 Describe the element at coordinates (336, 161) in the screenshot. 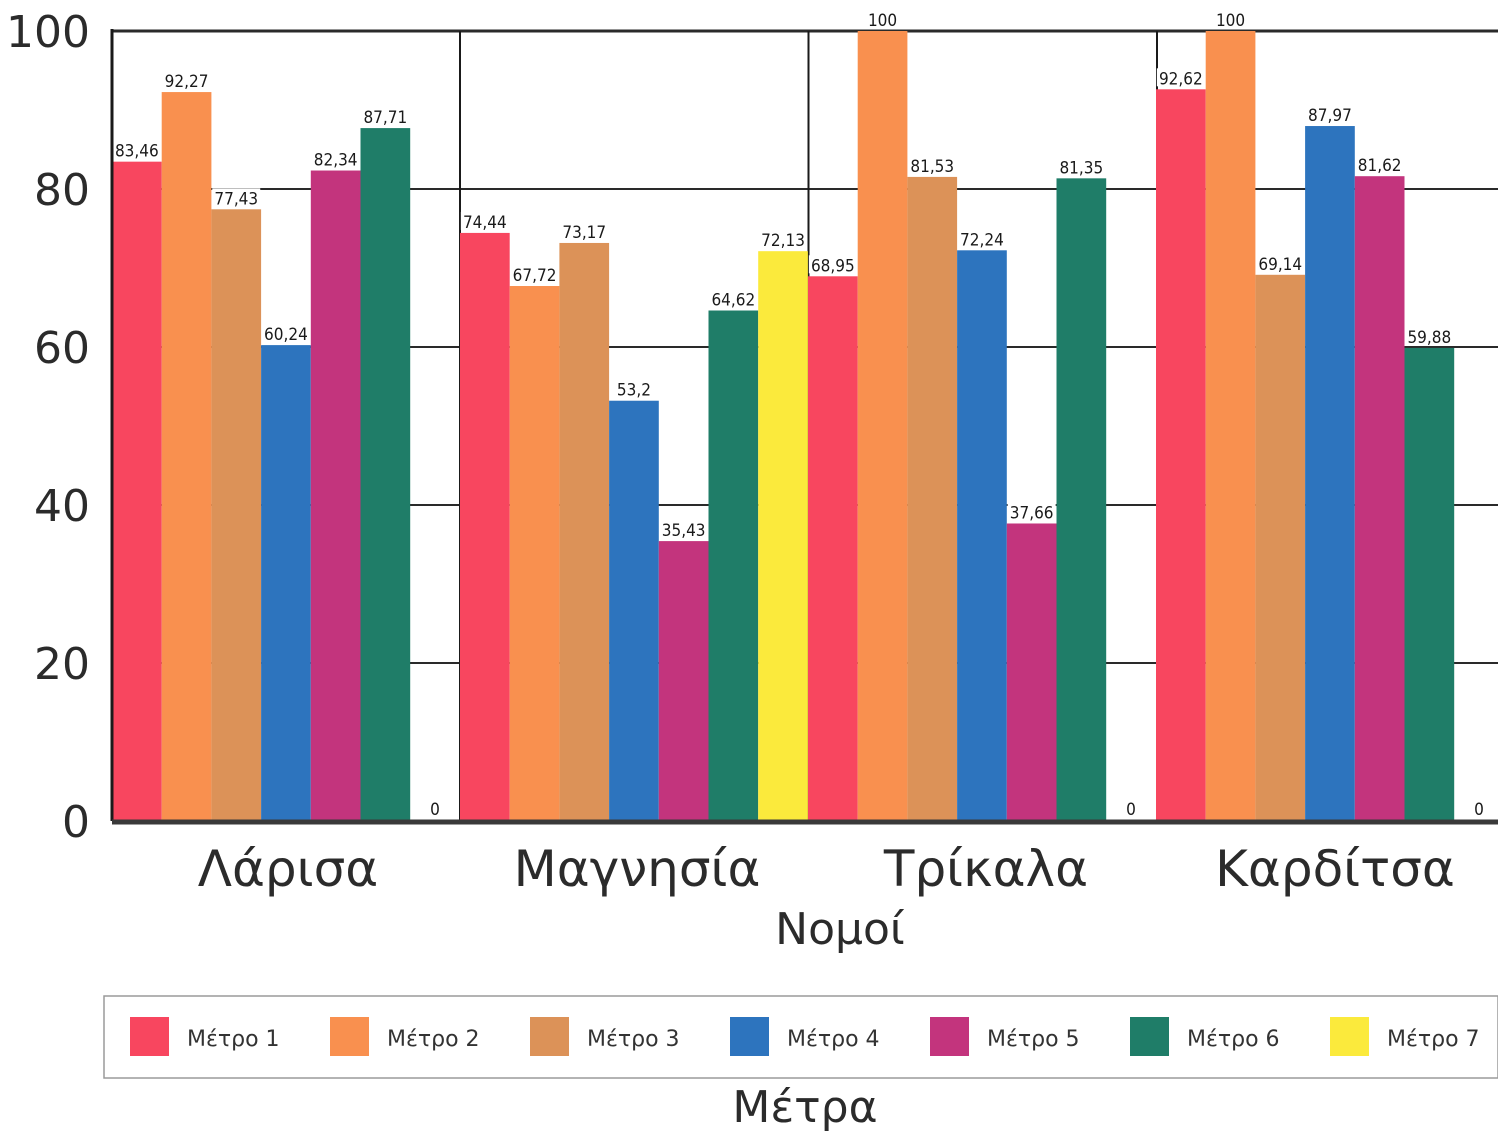

I see `value-label: 82,34` at that location.